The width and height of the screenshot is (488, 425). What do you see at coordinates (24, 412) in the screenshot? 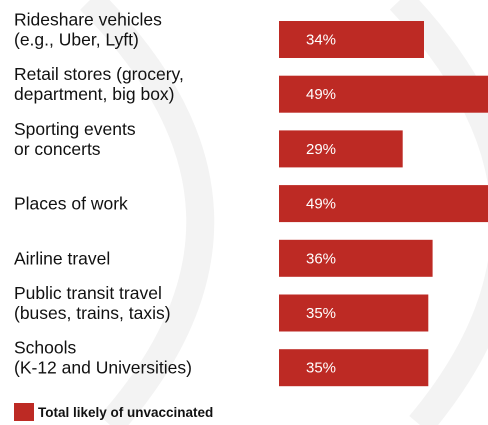
I see `legend-swatch` at bounding box center [24, 412].